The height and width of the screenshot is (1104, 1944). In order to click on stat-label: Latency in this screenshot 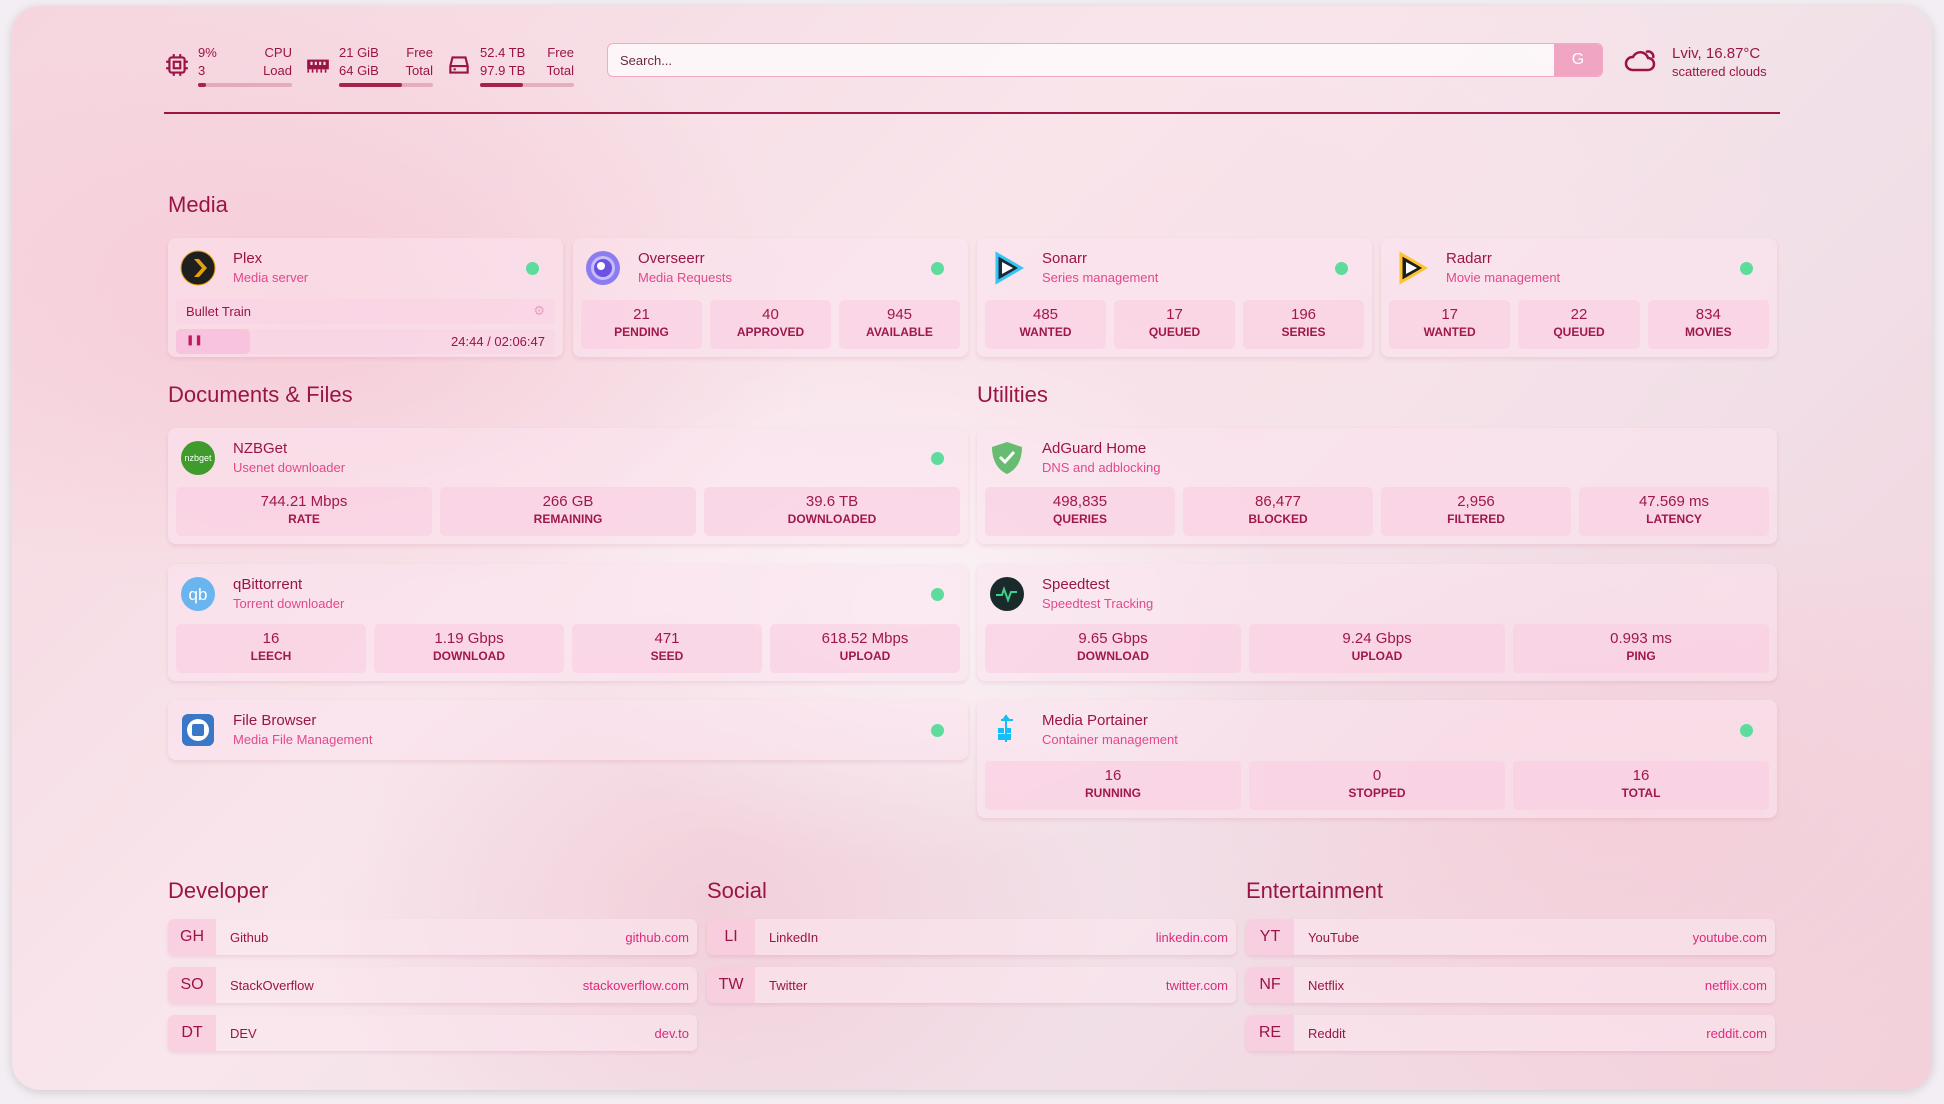, I will do `click(1674, 519)`.